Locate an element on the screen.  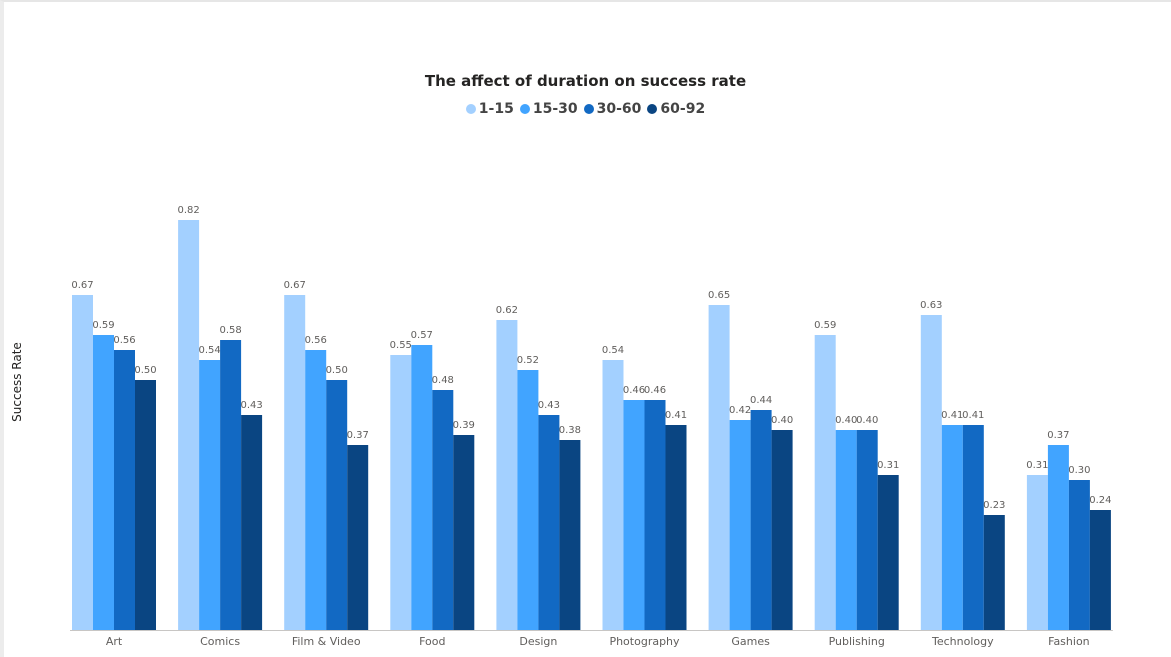
legend-label-3: 30-60 is located at coordinates (619, 109).